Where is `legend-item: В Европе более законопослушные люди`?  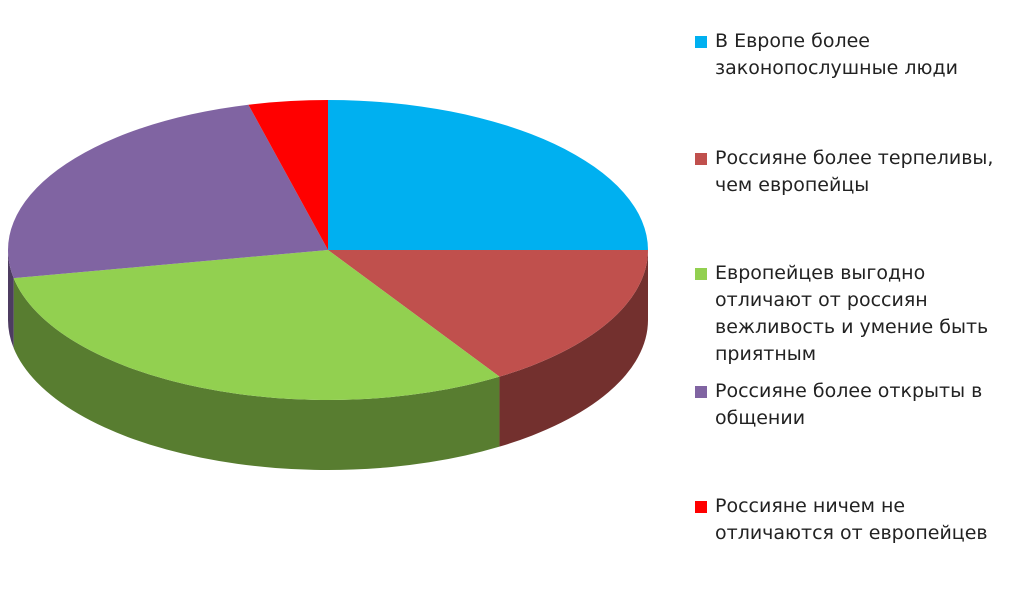
legend-item: В Европе более законопослушные люди is located at coordinates (850, 55).